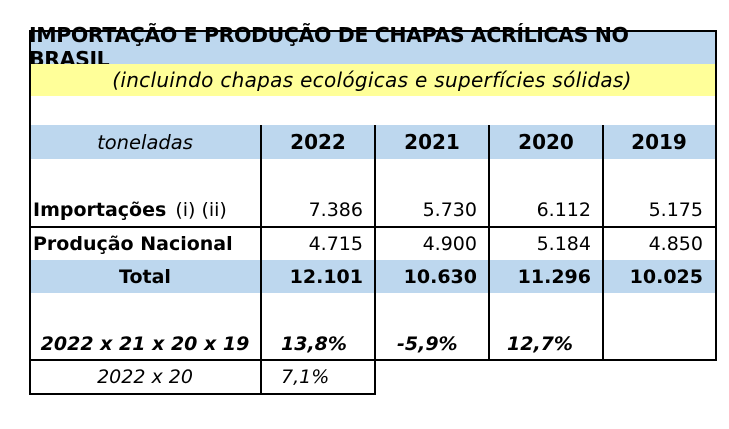 This screenshot has height=429, width=729. What do you see at coordinates (314, 344) in the screenshot?
I see `growth-2022: 13,8%` at bounding box center [314, 344].